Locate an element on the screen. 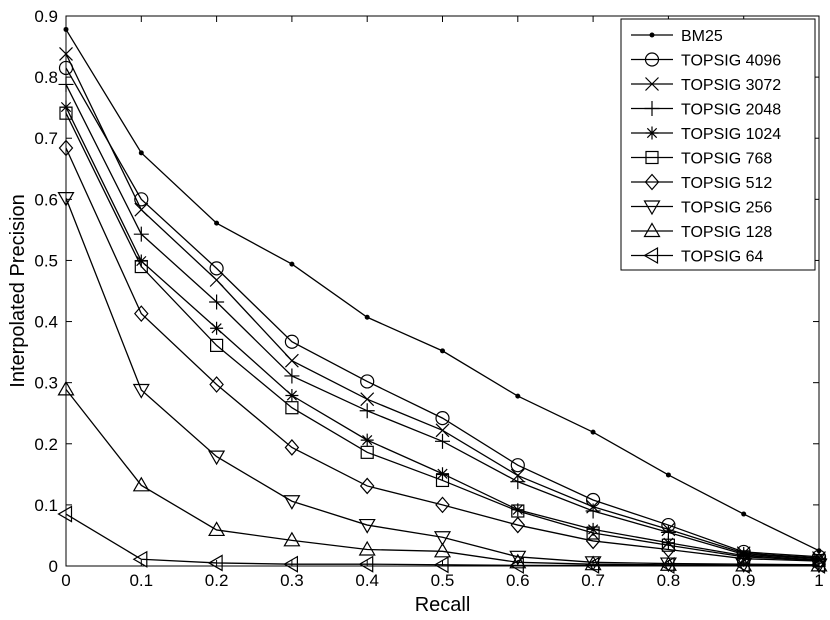 The height and width of the screenshot is (620, 830). x-tick-label: 0.9 is located at coordinates (744, 580).